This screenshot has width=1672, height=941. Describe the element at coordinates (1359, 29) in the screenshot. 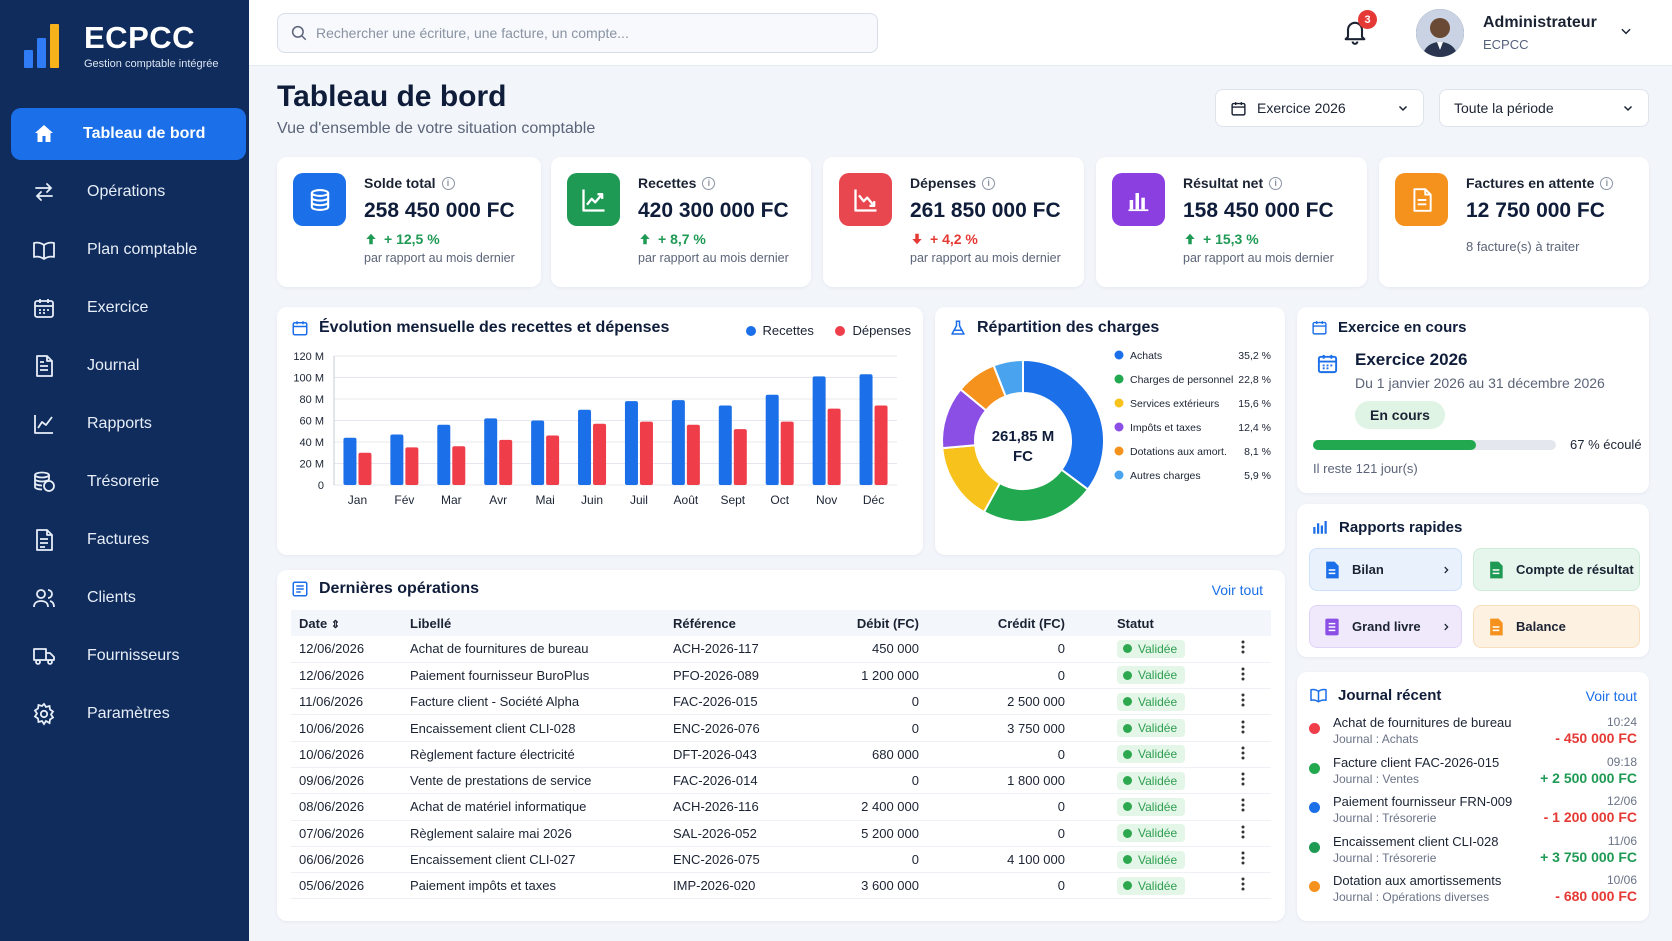

I see `notifications-button: 3` at that location.